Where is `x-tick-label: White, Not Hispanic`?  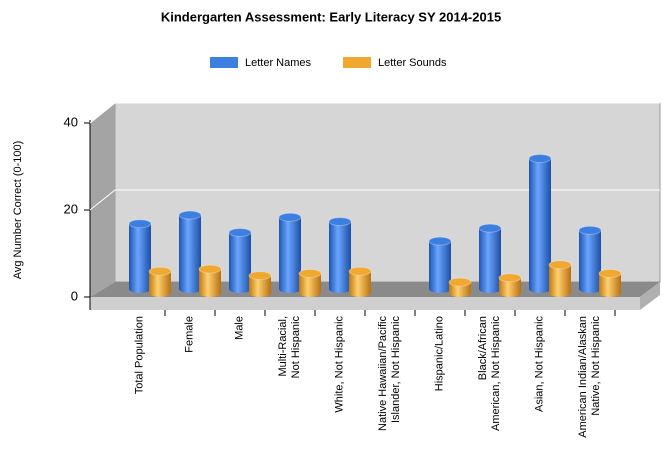 x-tick-label: White, Not Hispanic is located at coordinates (339, 364).